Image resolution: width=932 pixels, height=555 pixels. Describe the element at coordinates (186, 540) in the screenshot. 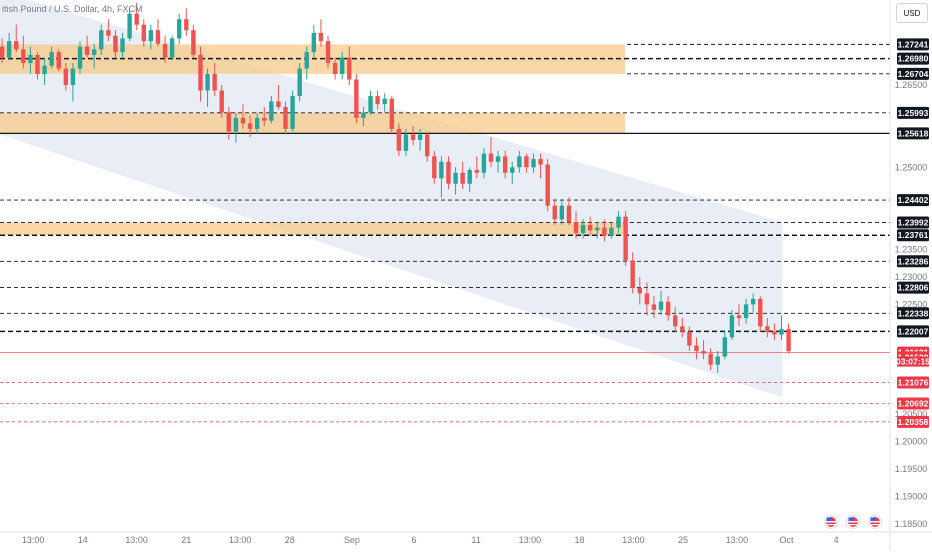

I see `x-tick-label: 21` at that location.